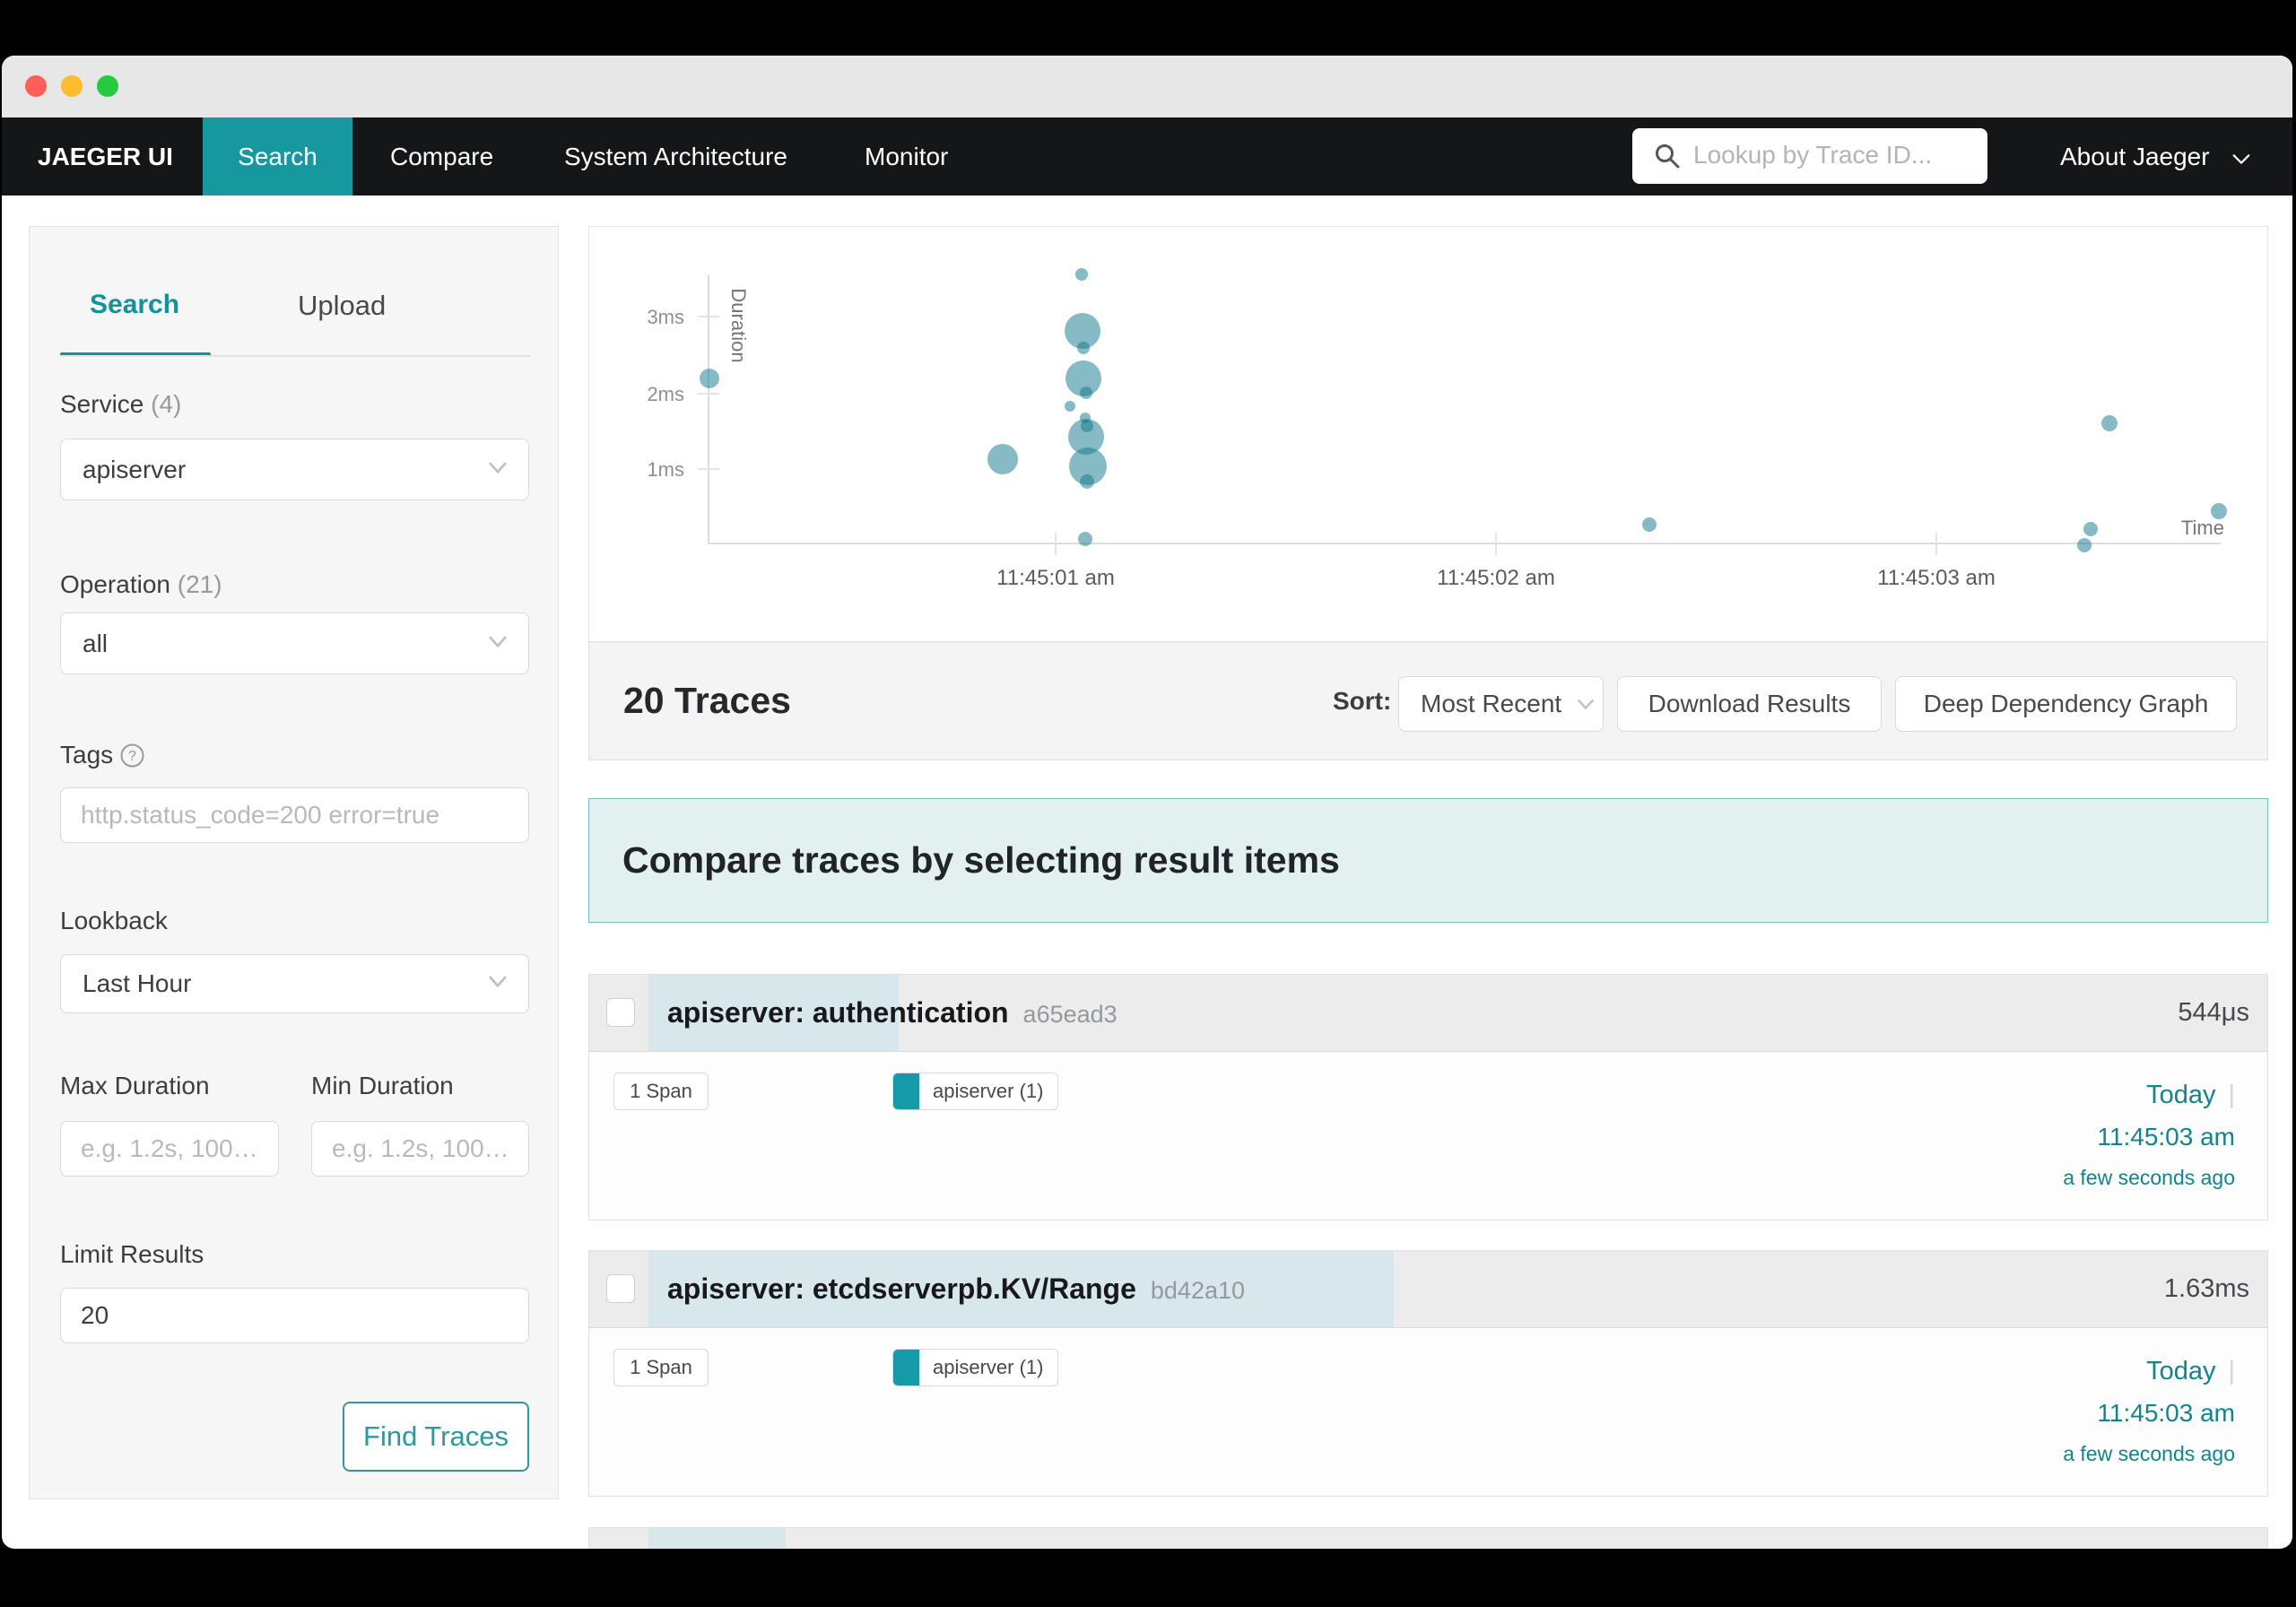 The width and height of the screenshot is (2296, 1607). Describe the element at coordinates (1496, 578) in the screenshot. I see `svg-text: 11:45:02 am` at that location.